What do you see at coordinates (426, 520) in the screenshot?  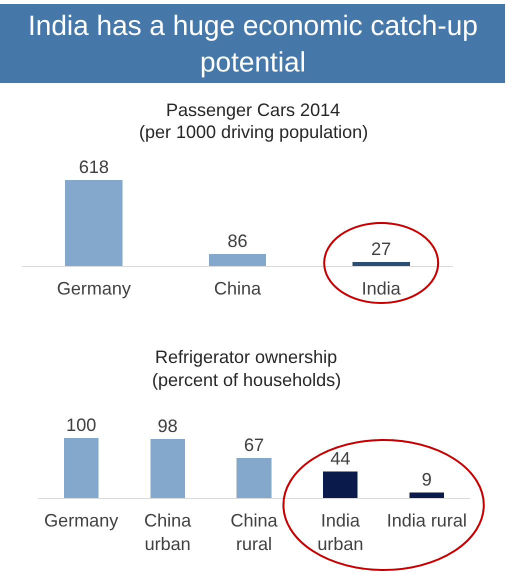 I see `x-tick-label: India rural` at bounding box center [426, 520].